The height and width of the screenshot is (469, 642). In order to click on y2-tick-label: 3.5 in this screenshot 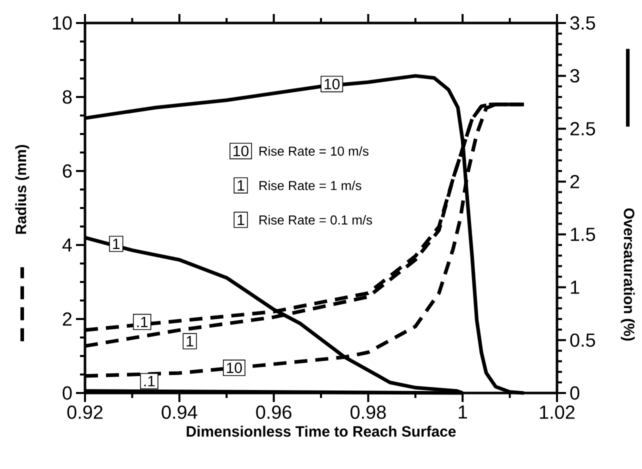, I will do `click(583, 23)`.